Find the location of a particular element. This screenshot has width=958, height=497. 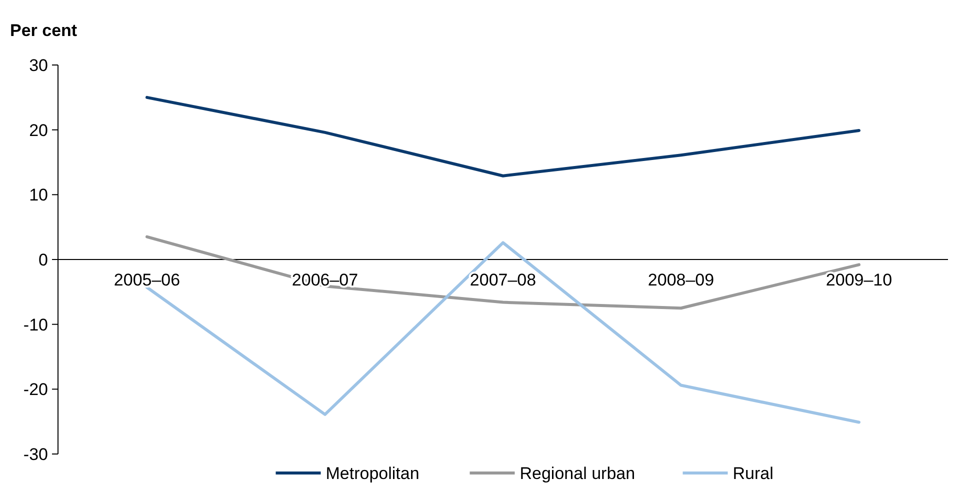

legend-label: Metropolitan is located at coordinates (373, 473).